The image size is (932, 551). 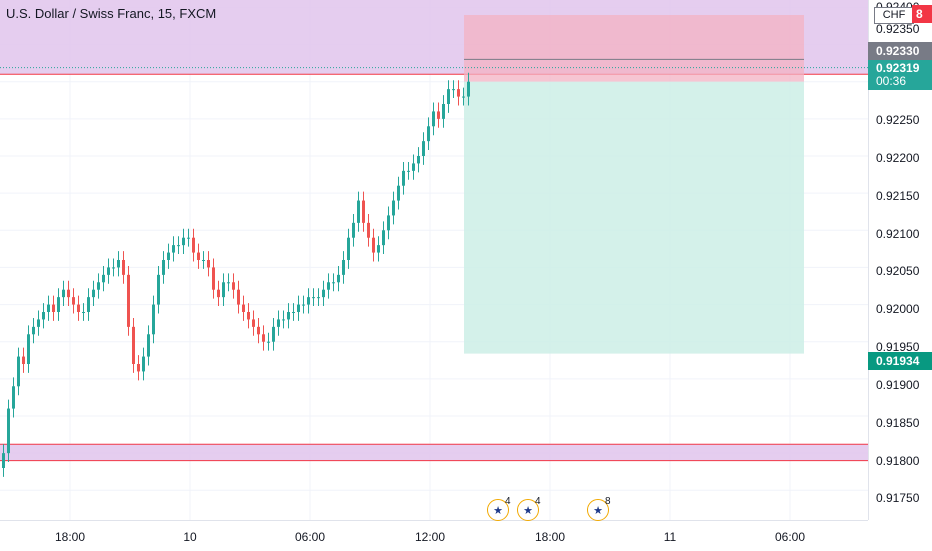 I want to click on time-axis, so click(x=434, y=535).